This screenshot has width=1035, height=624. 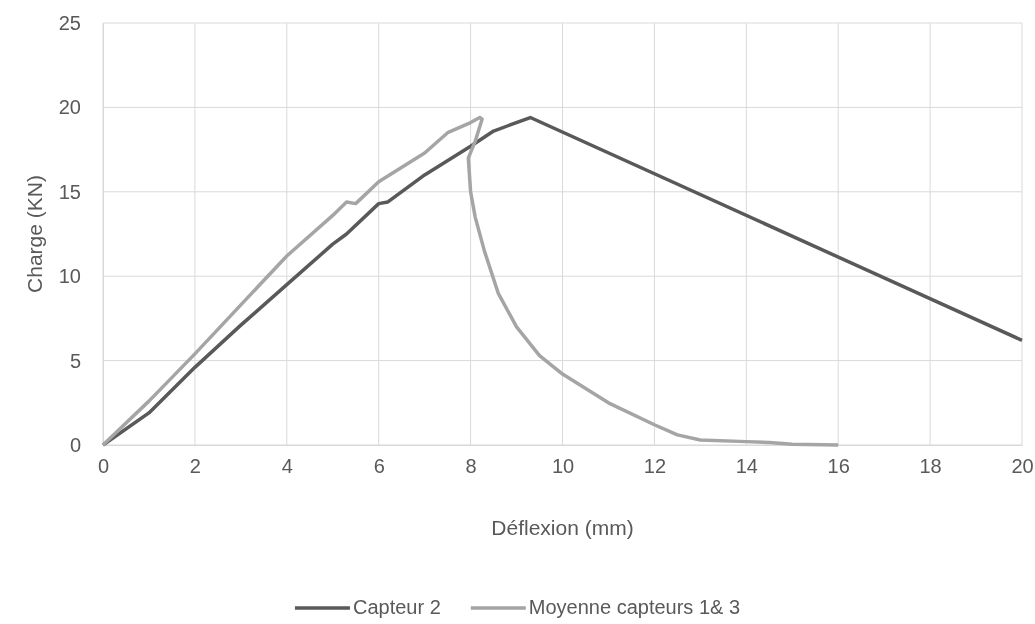 I want to click on x-tick-label: 4, so click(x=287, y=466).